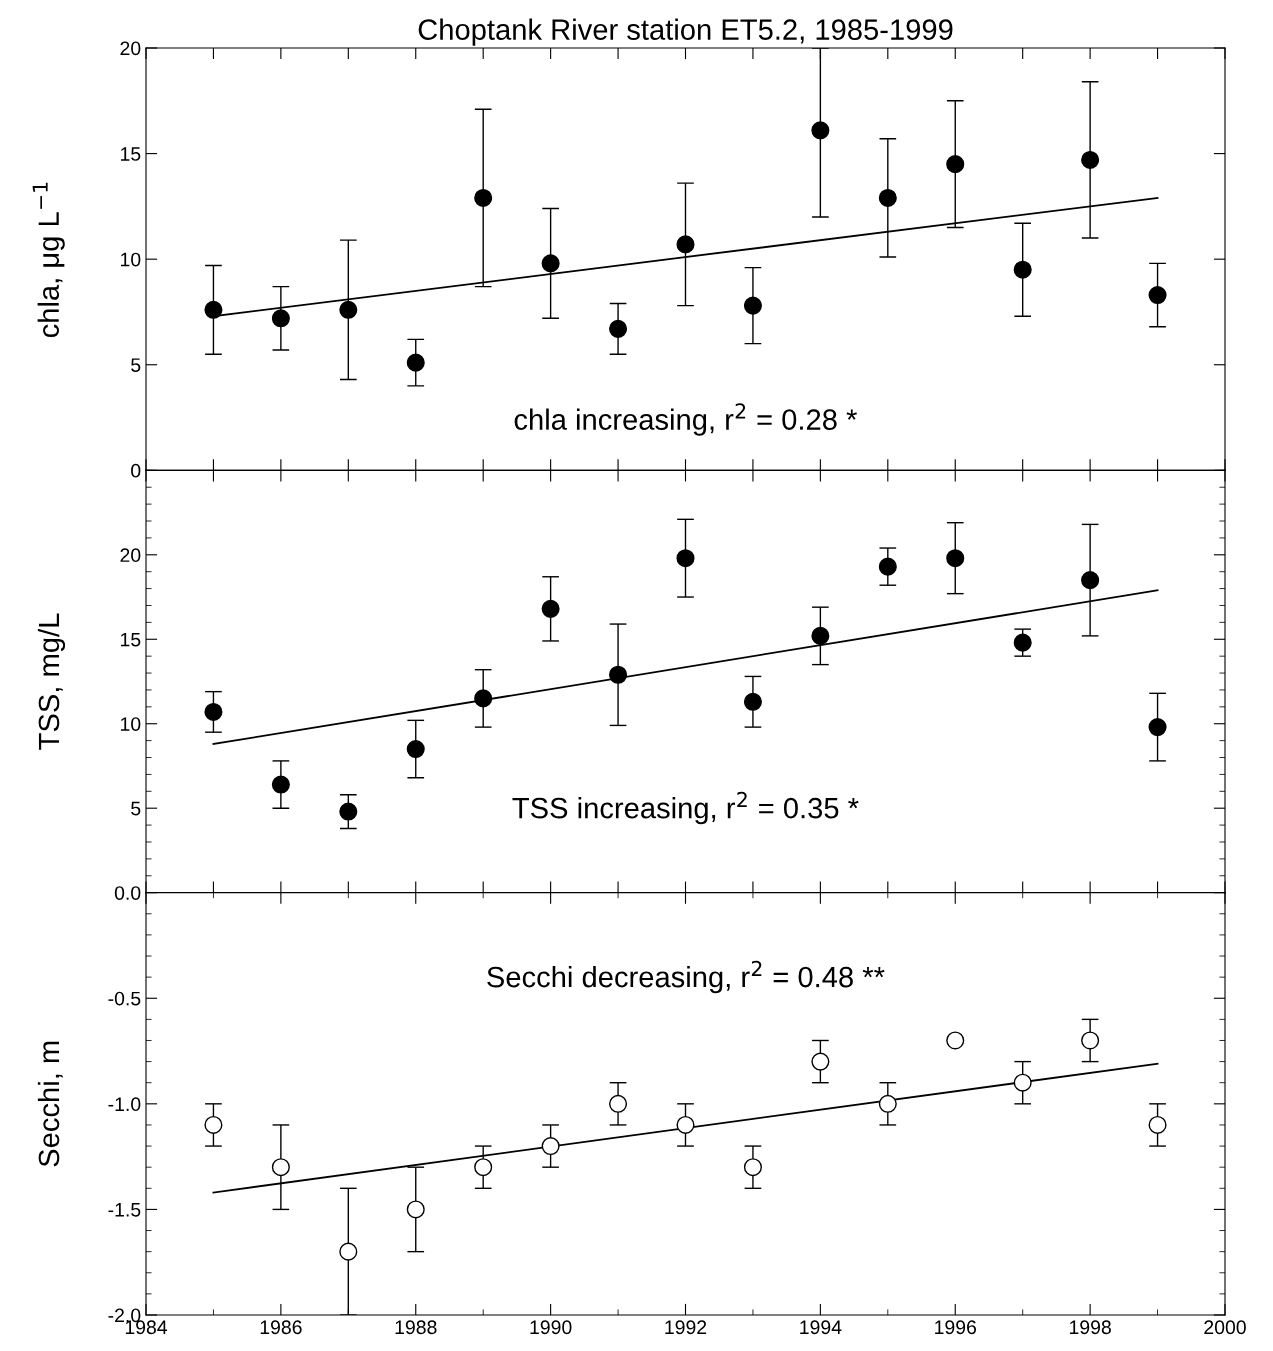 The image size is (1273, 1351). I want to click on x-tick-label: 2000, so click(1225, 1327).